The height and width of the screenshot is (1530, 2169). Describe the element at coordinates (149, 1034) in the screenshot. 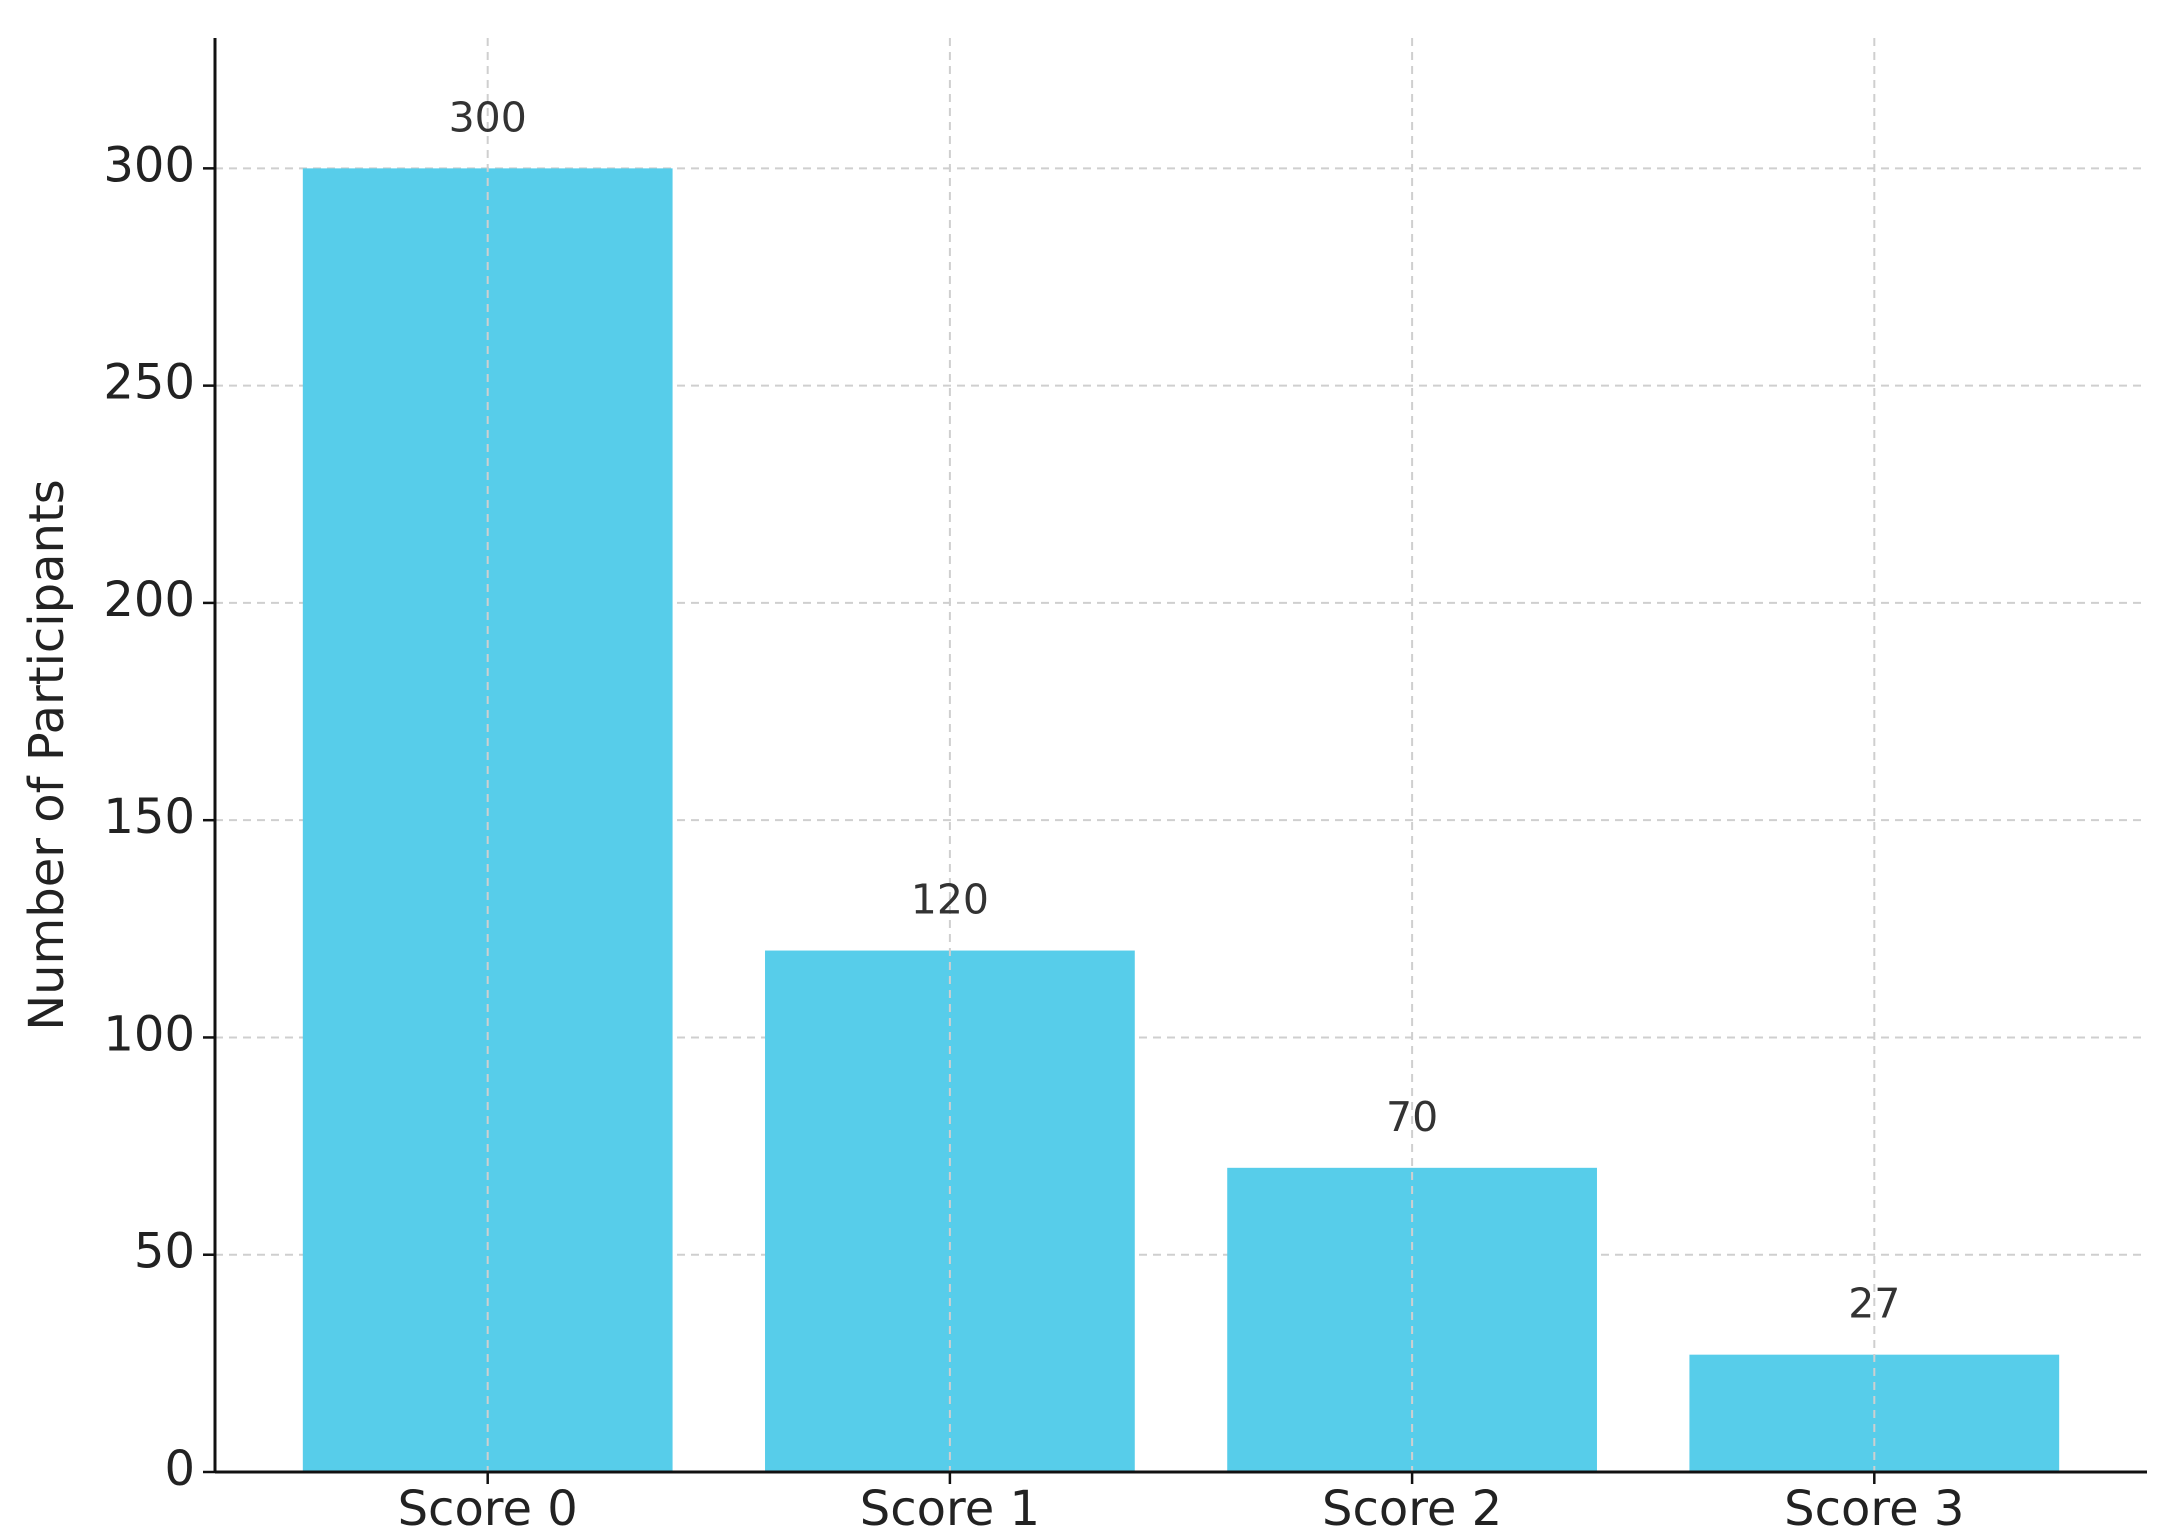

I see `y-tick-label: 100` at that location.